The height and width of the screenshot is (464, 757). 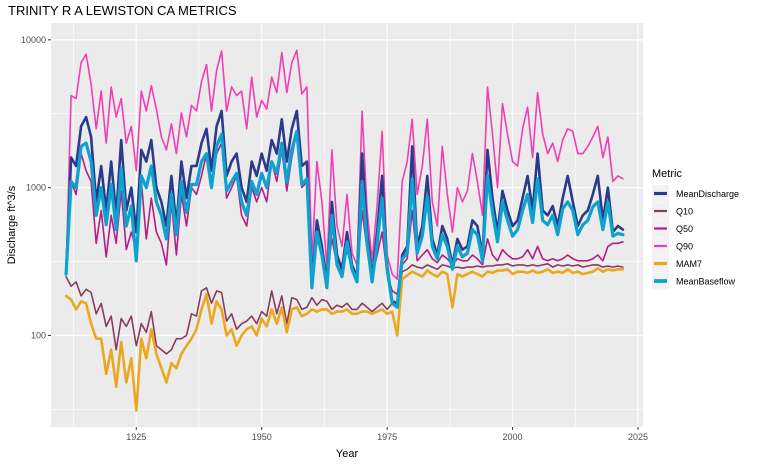 I want to click on legend-label-meanbaseflow: MeanBaseflow, so click(x=706, y=282).